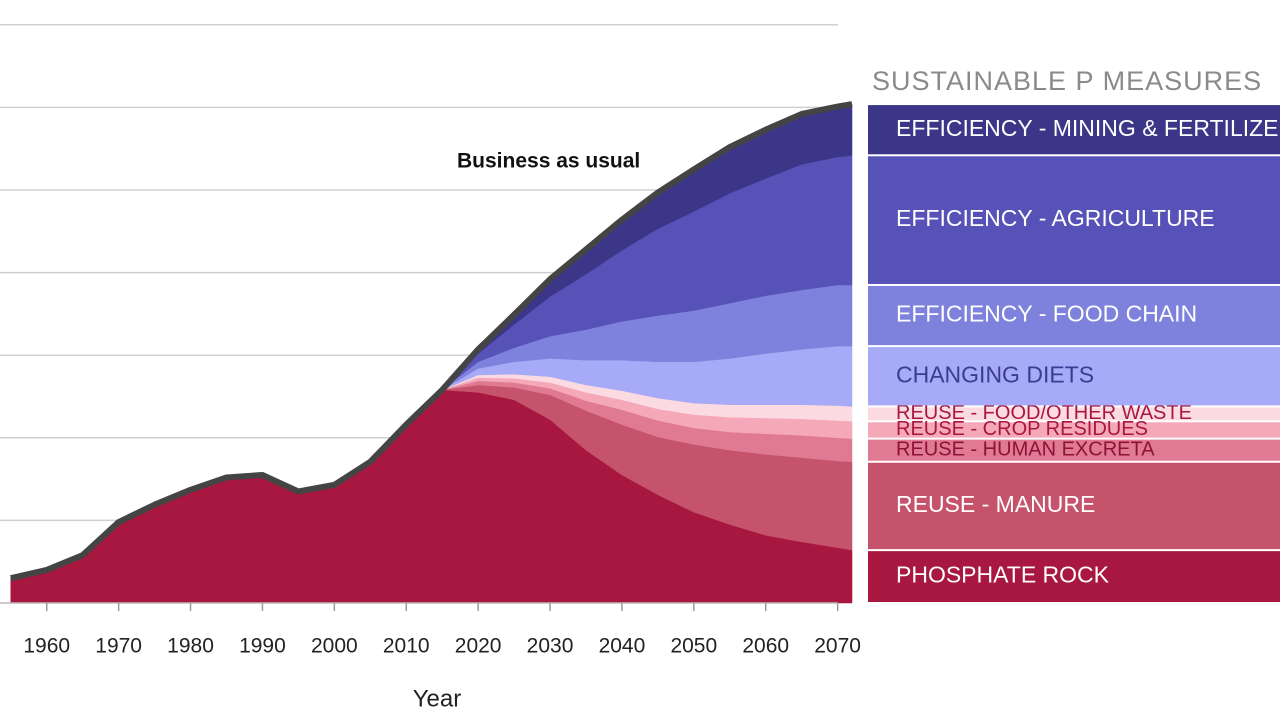 This screenshot has height=720, width=1280. I want to click on legend-label: EFFICIENCY - AGRICULTURE, so click(1055, 218).